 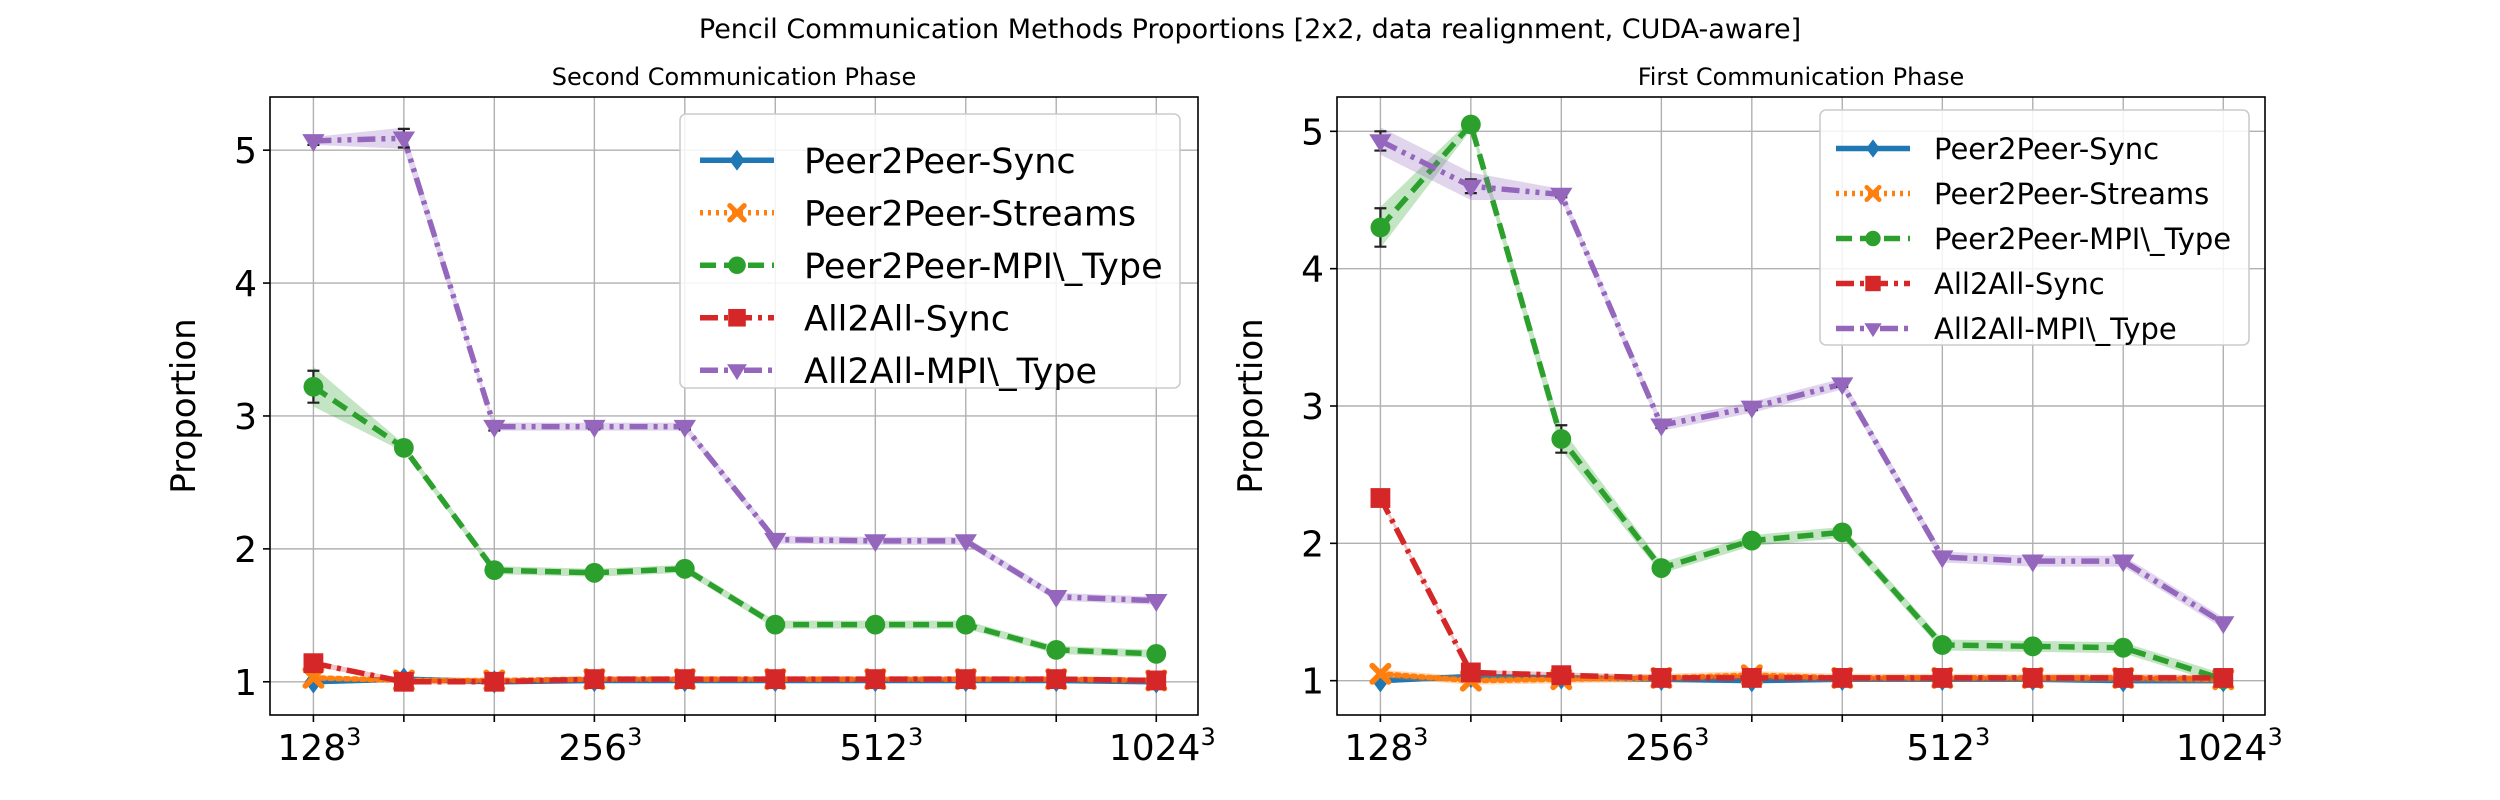 I want to click on legend-box, so click(x=930, y=251).